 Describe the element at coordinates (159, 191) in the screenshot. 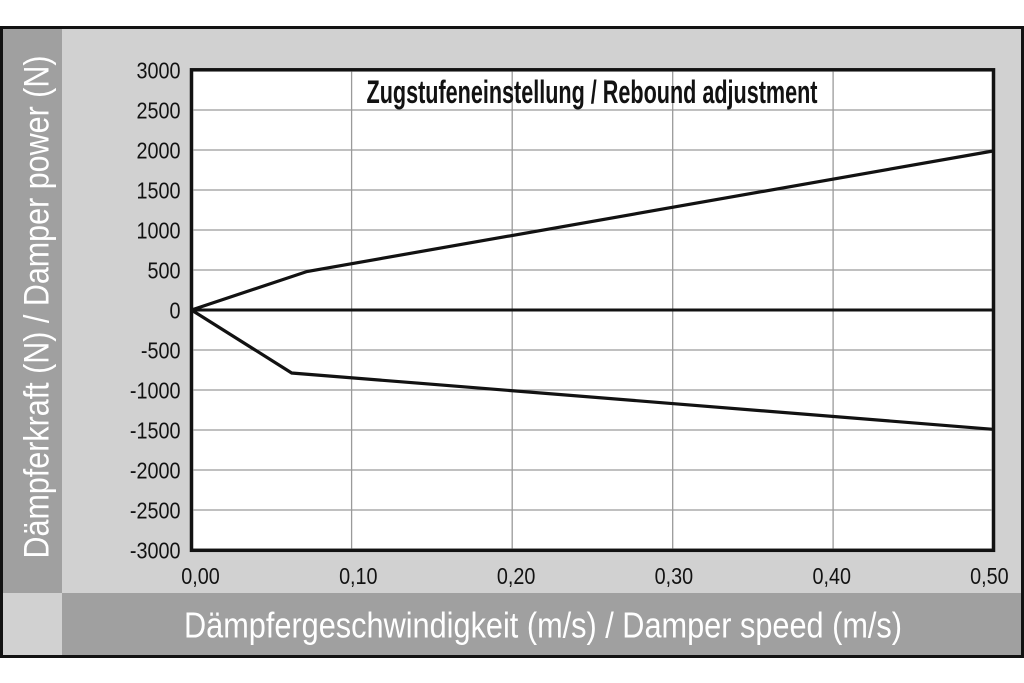

I see `svg-text: 1500` at that location.